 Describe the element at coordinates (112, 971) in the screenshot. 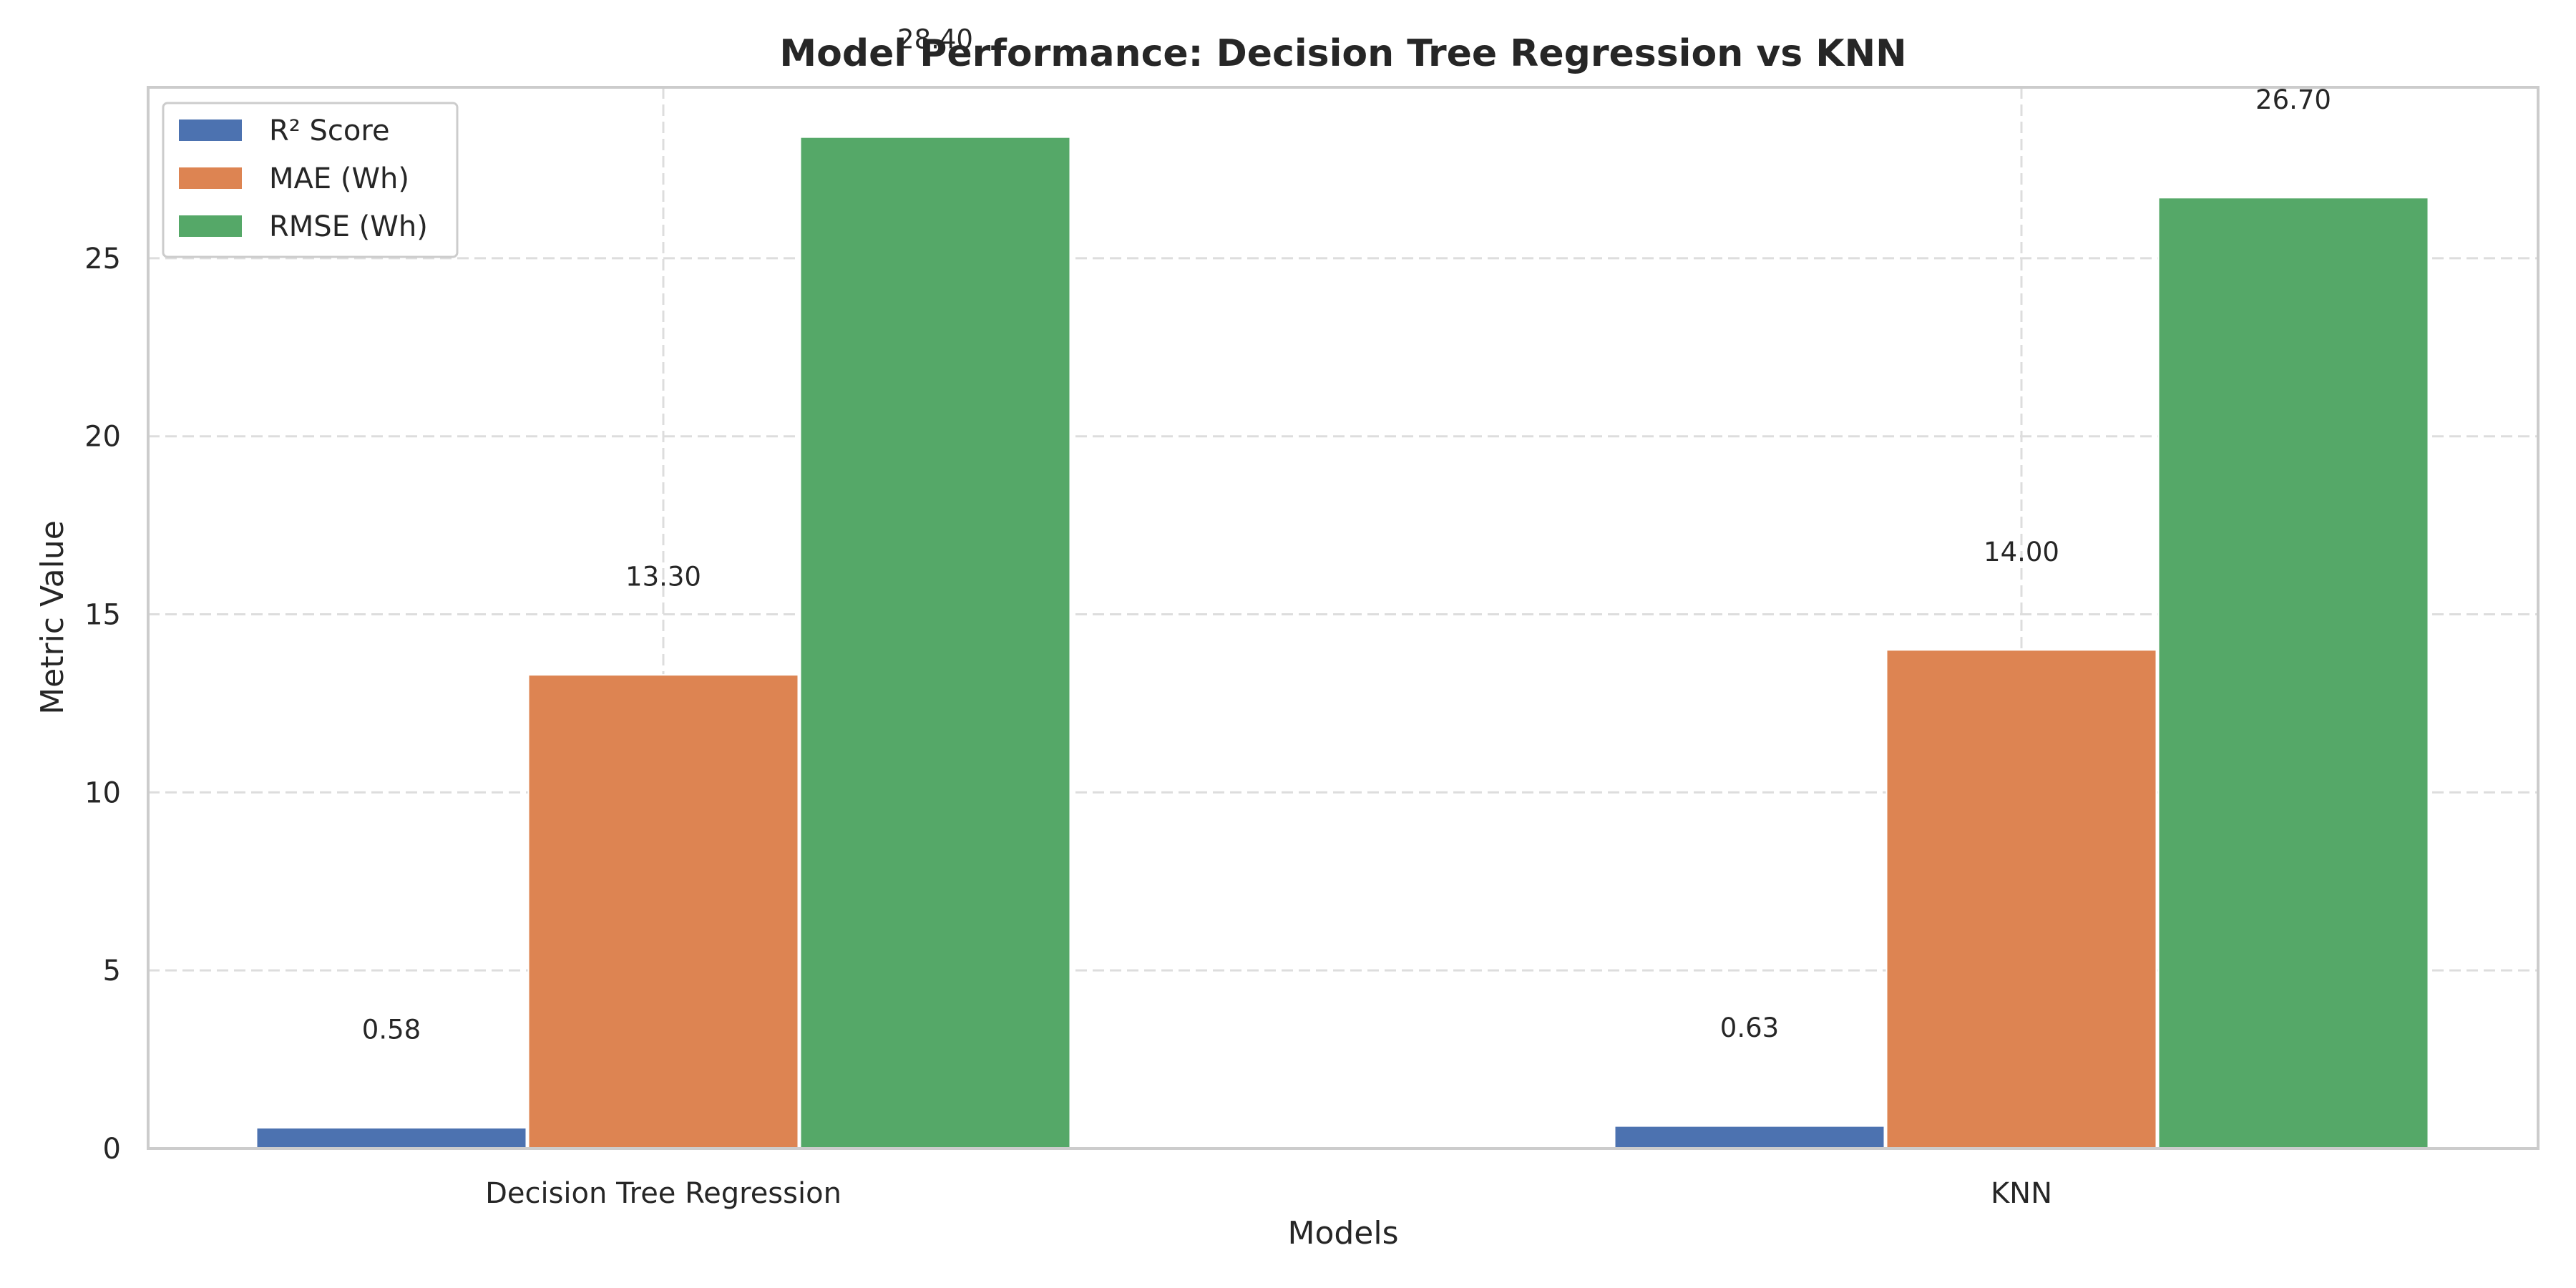

I see `y-tick-label: 5` at that location.